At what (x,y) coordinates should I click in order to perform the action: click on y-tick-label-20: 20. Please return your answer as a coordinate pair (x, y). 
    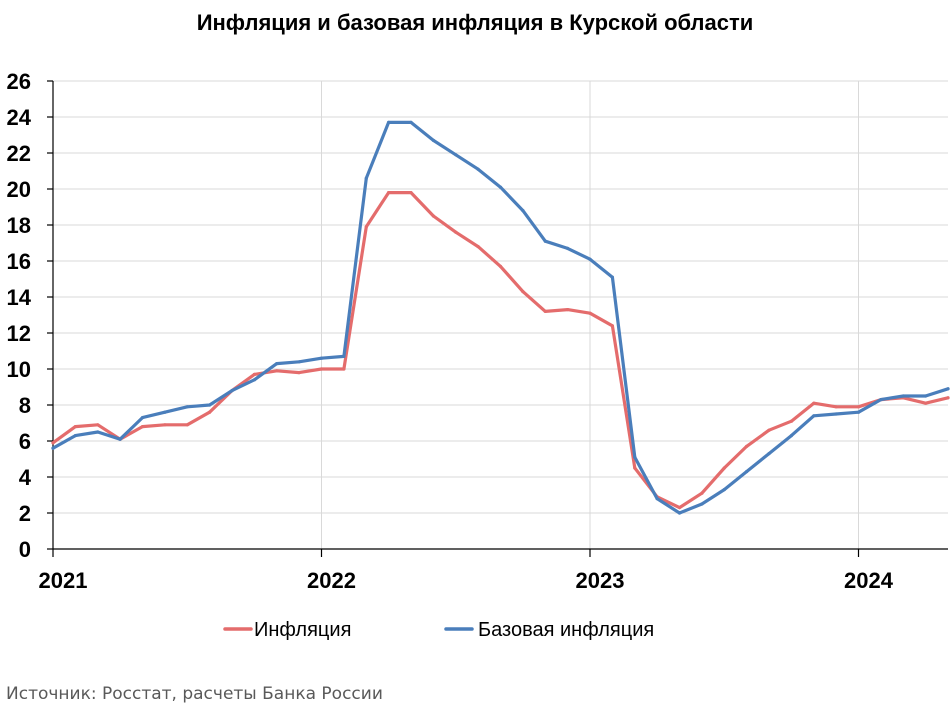
    Looking at the image, I should click on (19, 189).